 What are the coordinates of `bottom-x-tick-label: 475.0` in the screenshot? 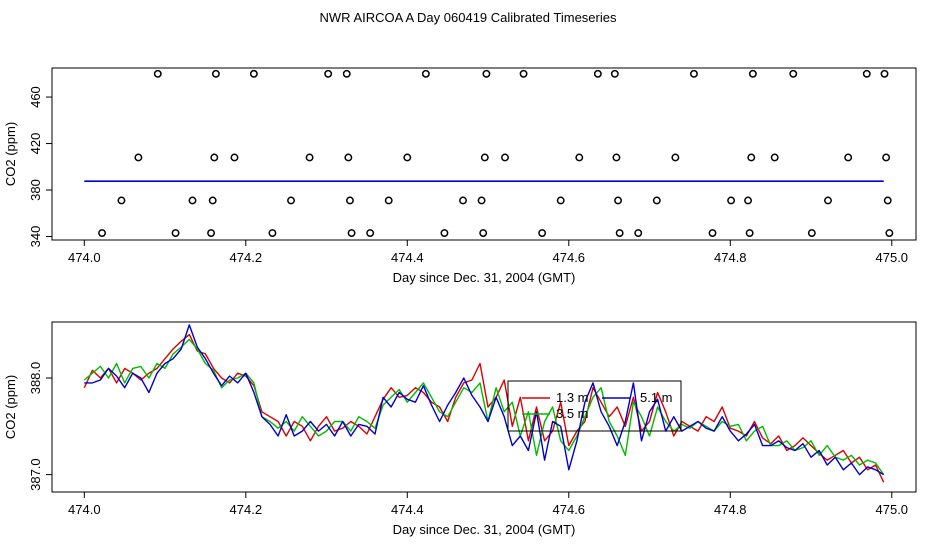 It's located at (892, 509).